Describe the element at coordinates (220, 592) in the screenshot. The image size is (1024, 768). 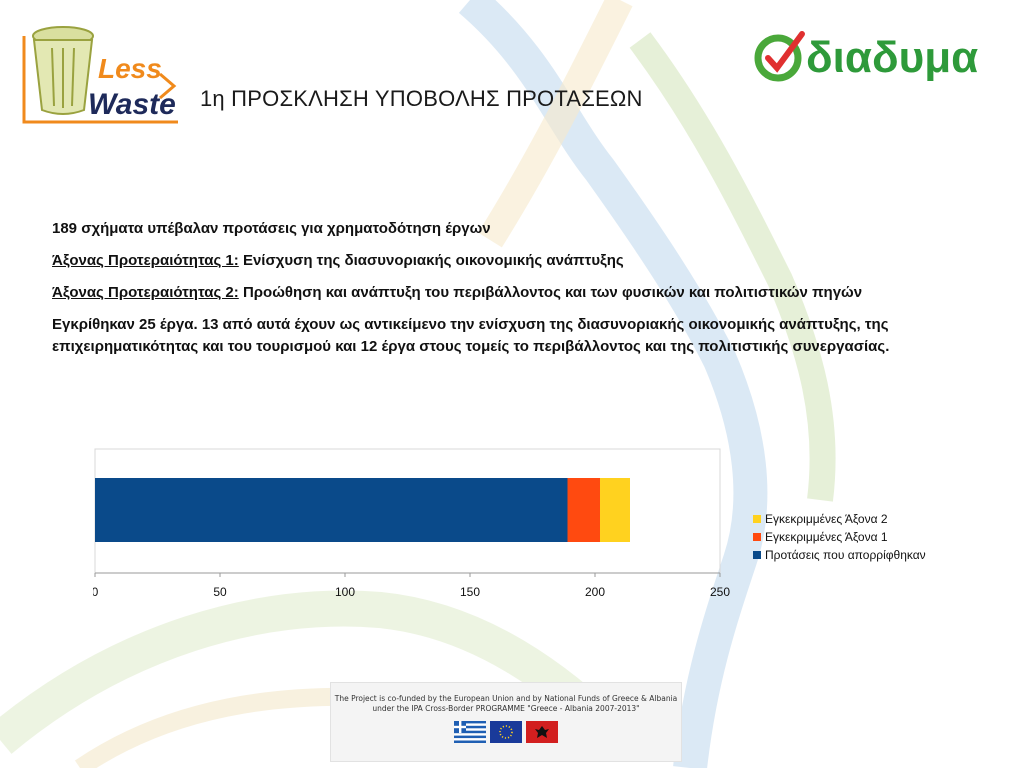
I see `x-tick-label-1: 50` at that location.